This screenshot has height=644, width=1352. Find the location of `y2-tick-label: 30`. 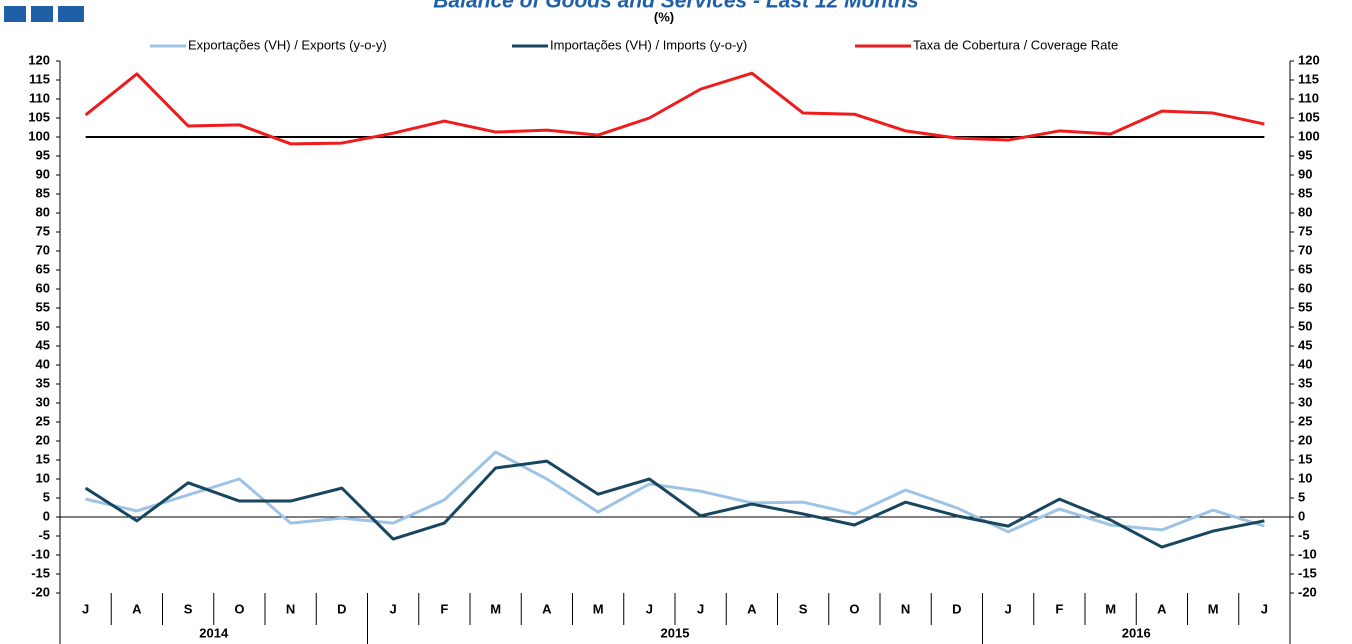

y2-tick-label: 30 is located at coordinates (1305, 401).